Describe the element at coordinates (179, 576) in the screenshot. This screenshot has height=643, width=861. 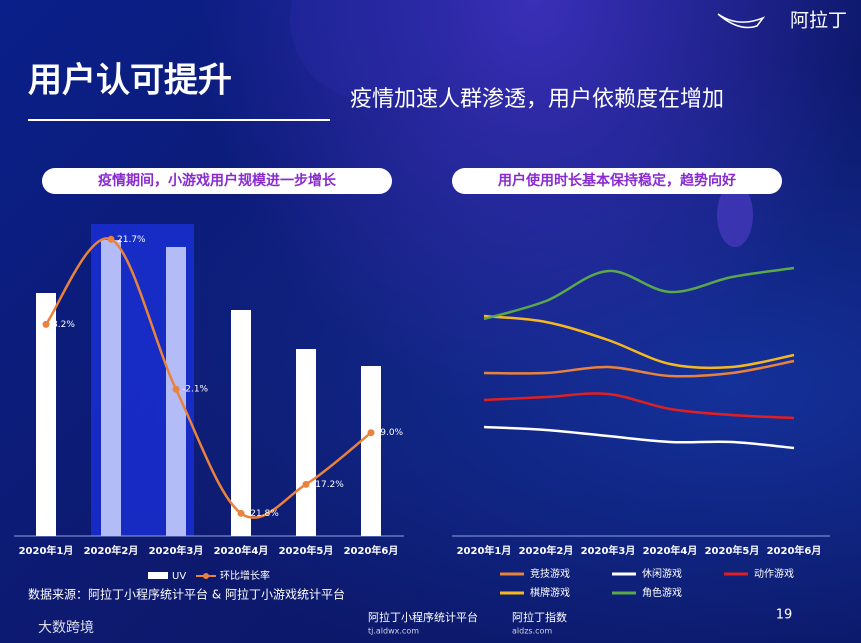
I see `legend-label: UV` at that location.